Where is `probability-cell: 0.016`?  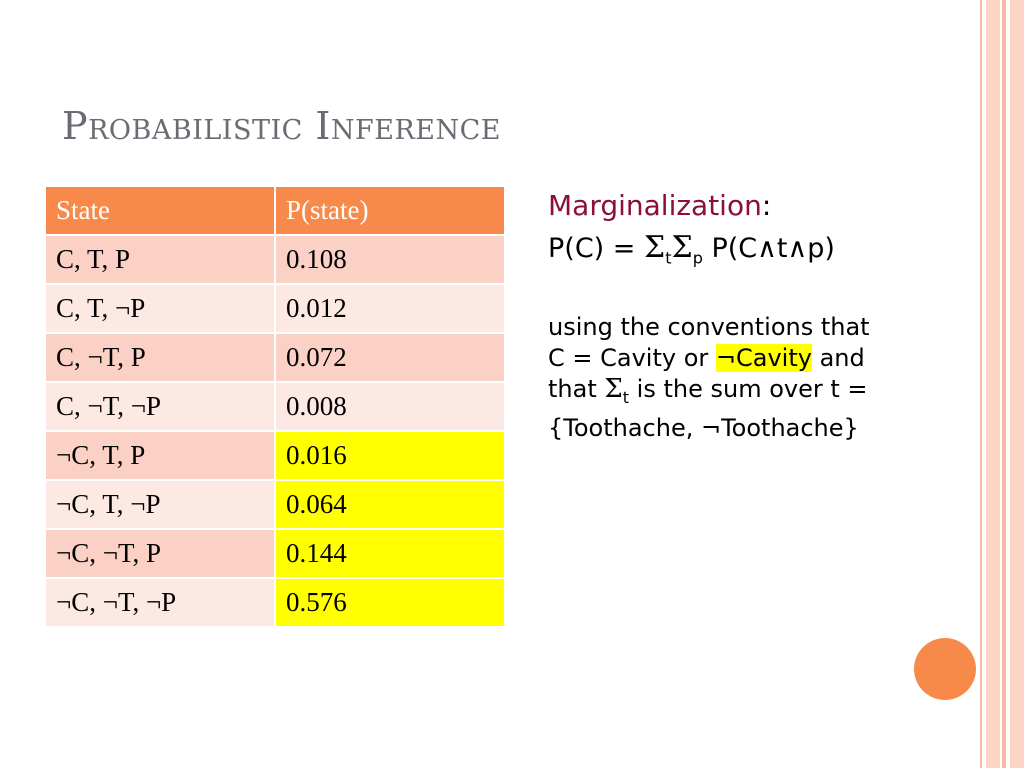
probability-cell: 0.016 is located at coordinates (390, 455).